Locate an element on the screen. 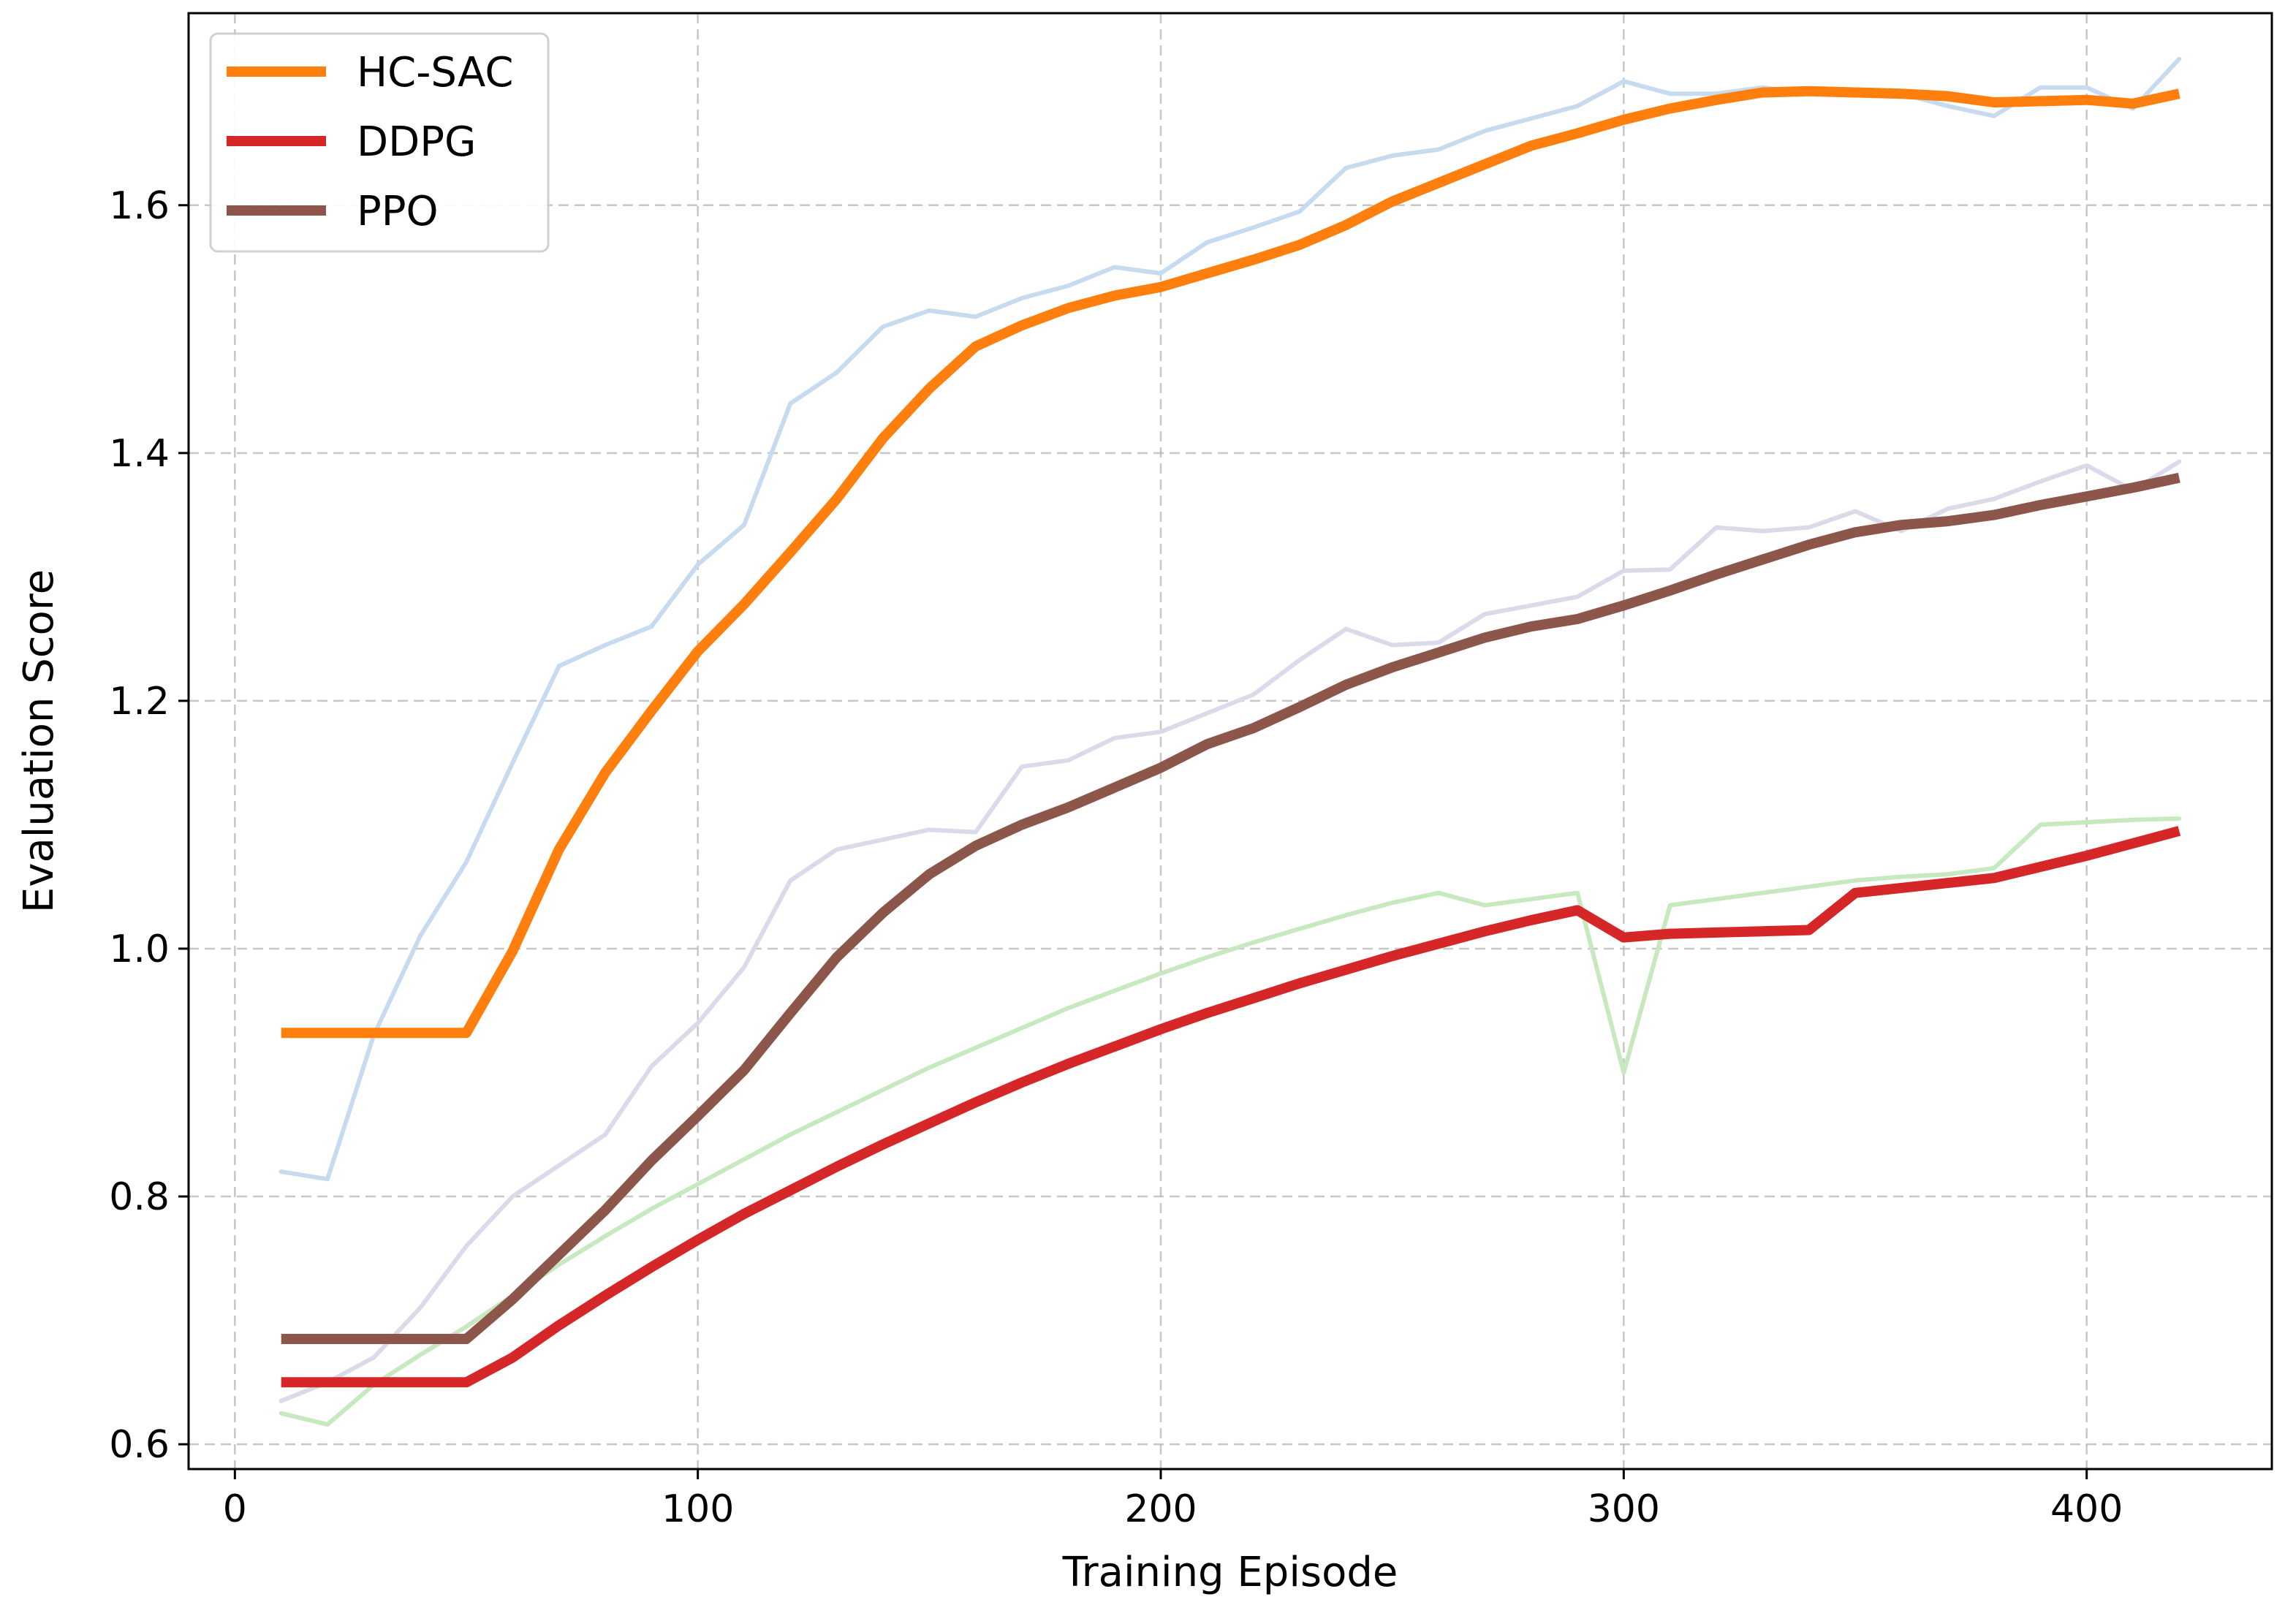  y-tick-label: 0.6 is located at coordinates (139, 1445).